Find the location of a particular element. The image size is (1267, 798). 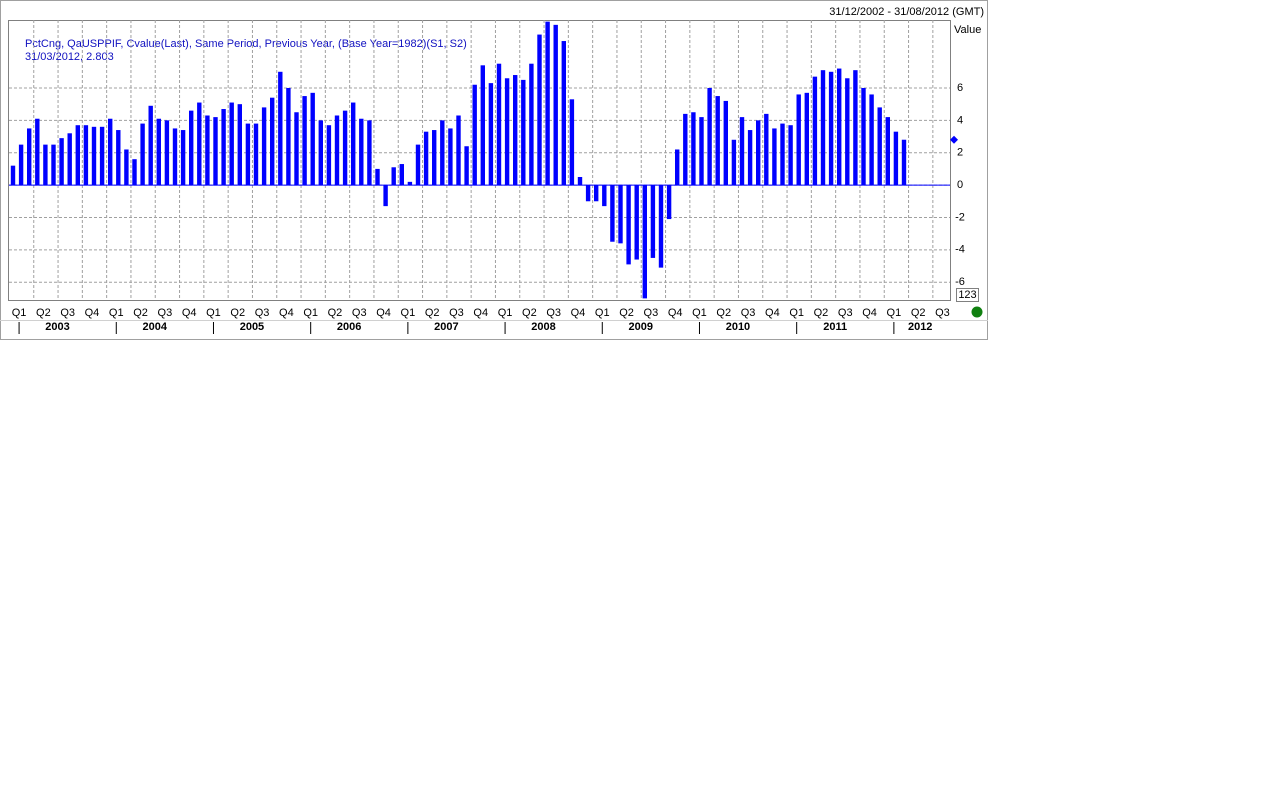

year-label: 2009 is located at coordinates (641, 327).